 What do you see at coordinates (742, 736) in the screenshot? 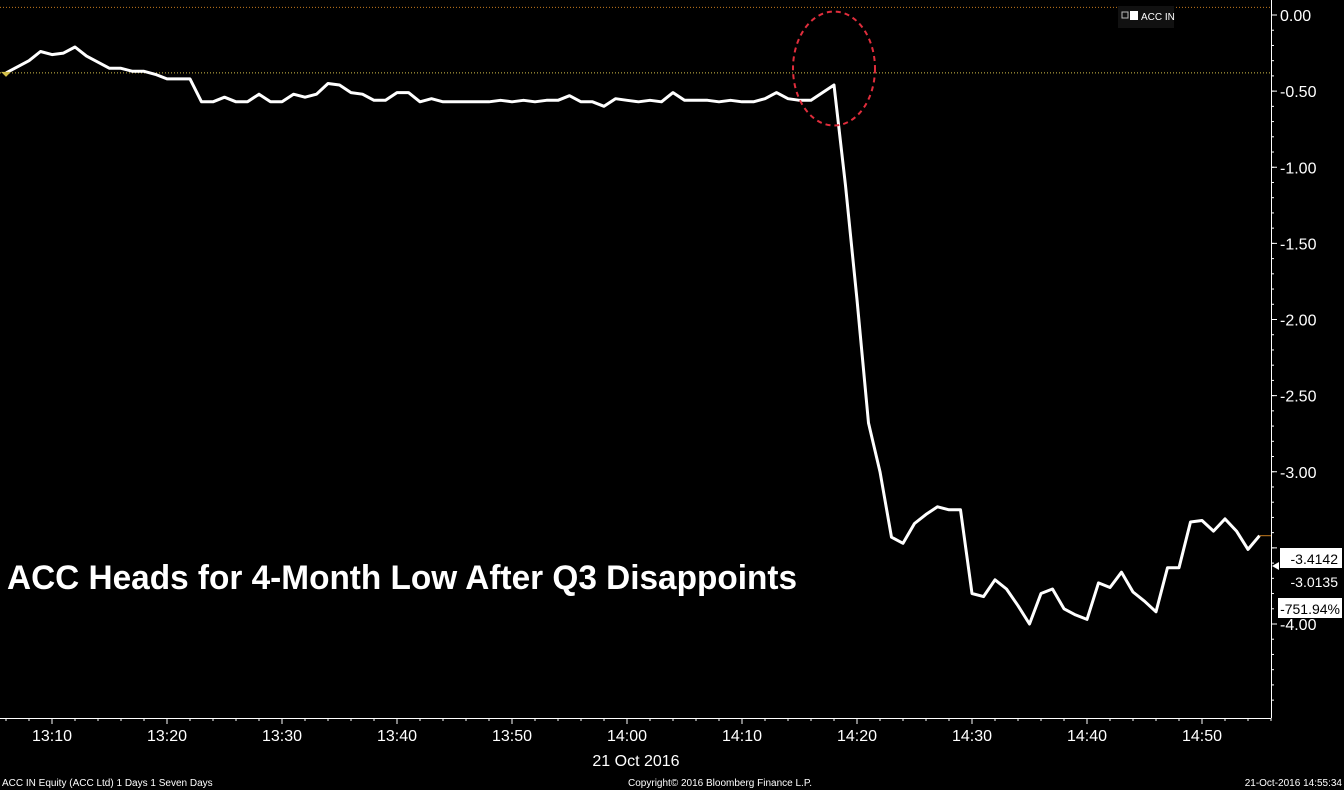
I see `x-tick-label: 14:10` at bounding box center [742, 736].